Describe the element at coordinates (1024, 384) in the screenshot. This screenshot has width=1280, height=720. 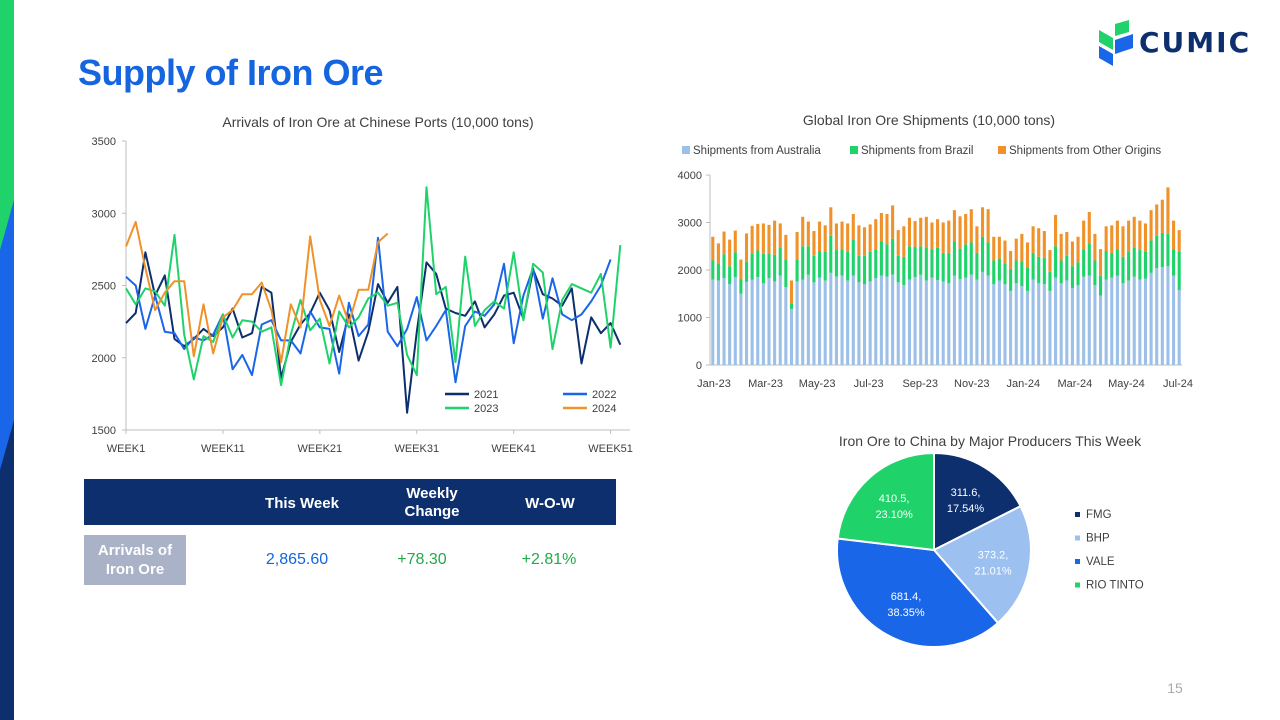
I see `x-tick-label: Jan-24` at that location.